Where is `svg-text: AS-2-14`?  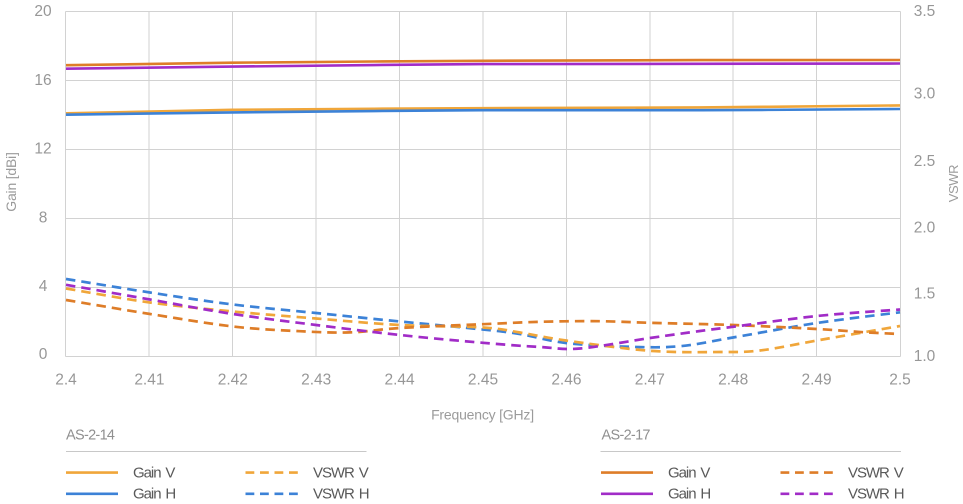
svg-text: AS-2-14 is located at coordinates (90, 436).